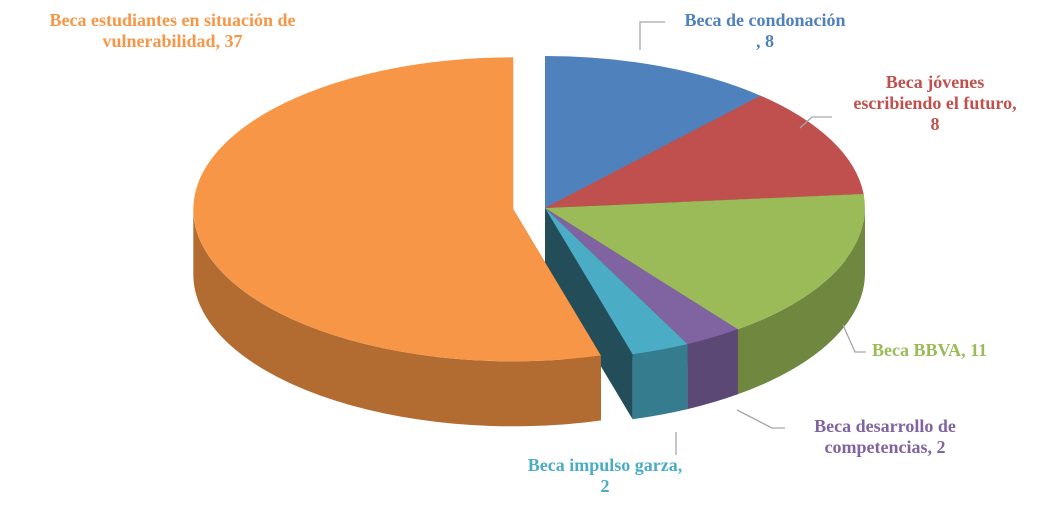 The height and width of the screenshot is (518, 1050). Describe the element at coordinates (765, 30) in the screenshot. I see `data-label: Beca de condonación , 8` at that location.